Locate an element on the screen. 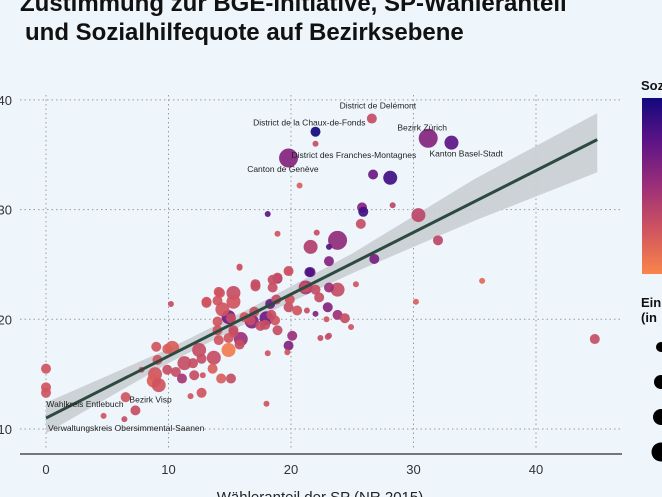 Image resolution: width=662 pixels, height=497 pixels. legend: Soz Ein (in is located at coordinates (651, 270).